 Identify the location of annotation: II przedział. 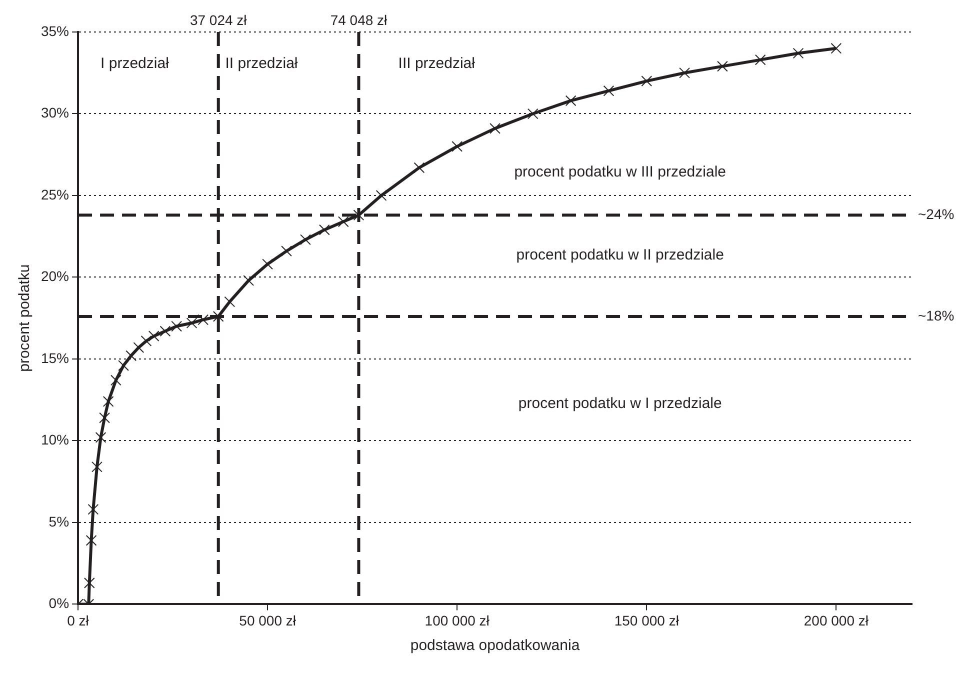
(261, 63).